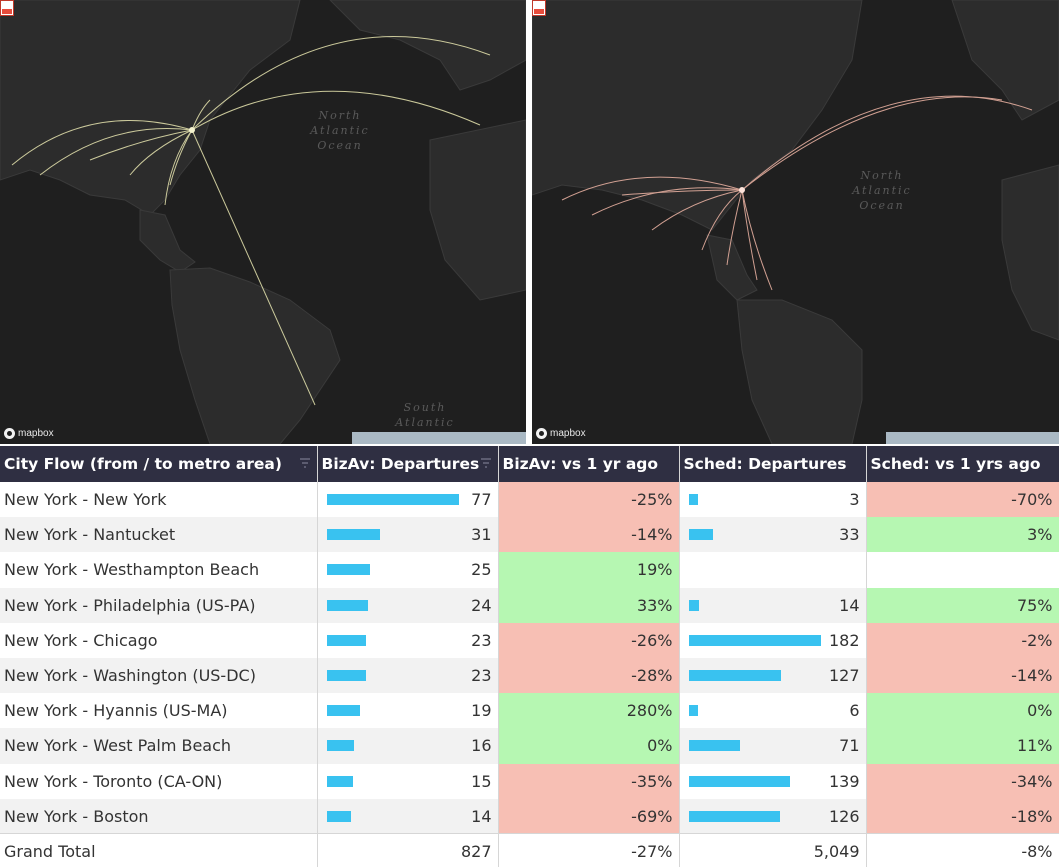 Image resolution: width=1059 pixels, height=867 pixels. I want to click on sched-flow-lines, so click(797, 193).